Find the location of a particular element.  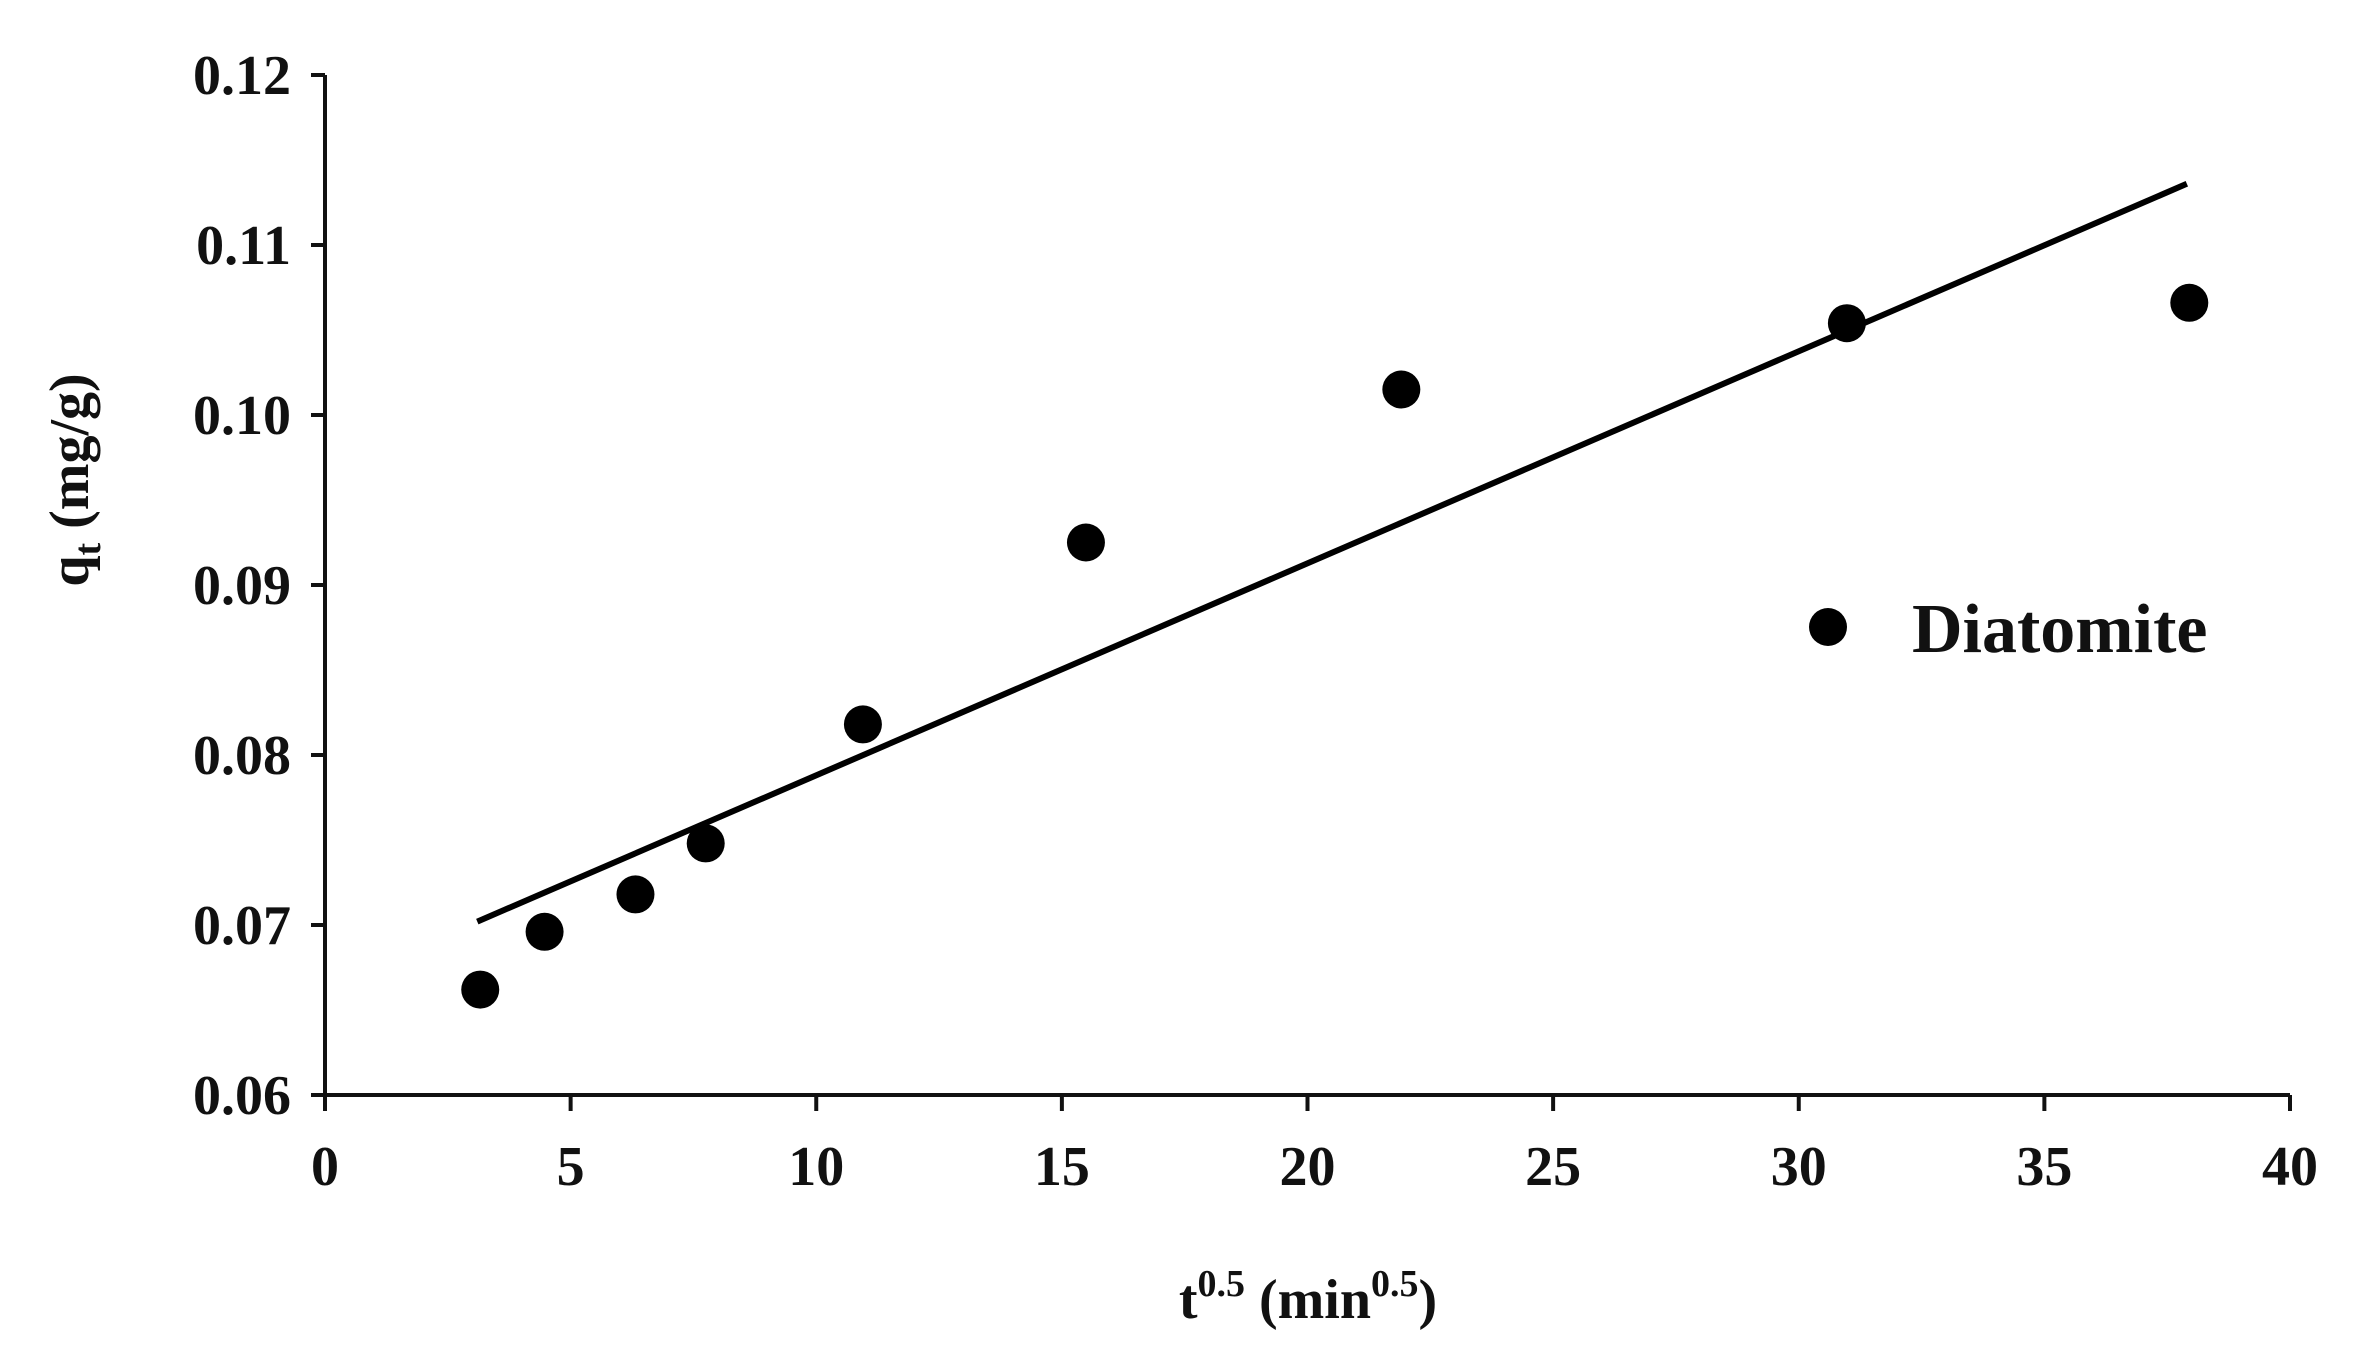

legend: Diatomite is located at coordinates (2008, 629).